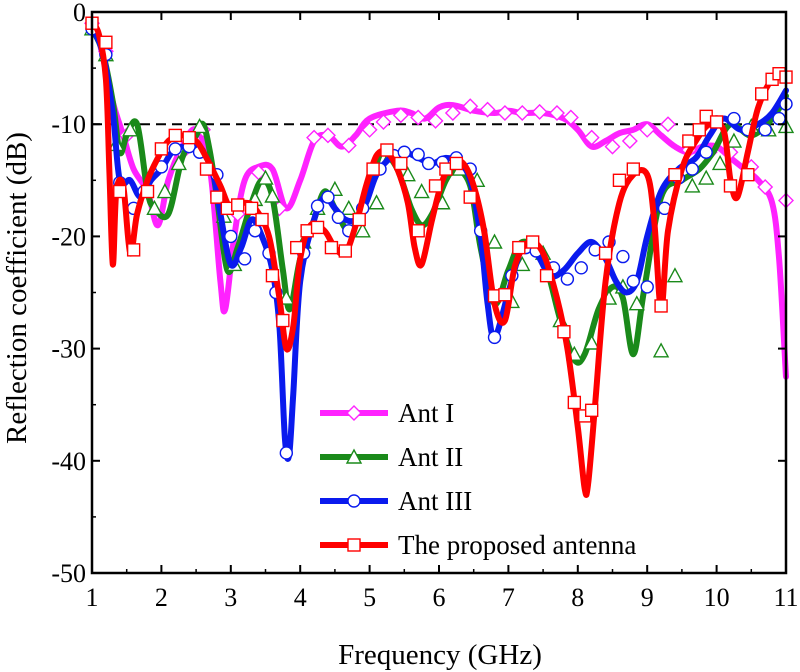 The width and height of the screenshot is (800, 672). I want to click on y-tick-label: 0, so click(79, 13).